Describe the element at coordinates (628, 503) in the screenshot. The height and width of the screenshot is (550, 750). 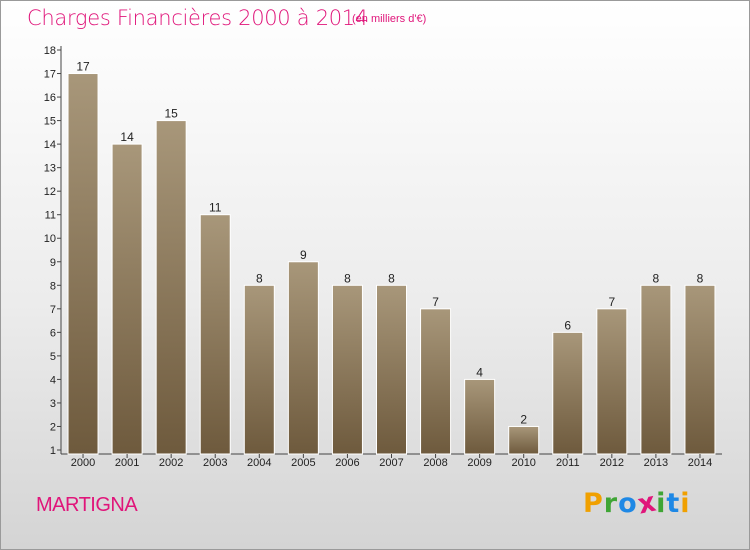
I see `logo-letter: o` at that location.